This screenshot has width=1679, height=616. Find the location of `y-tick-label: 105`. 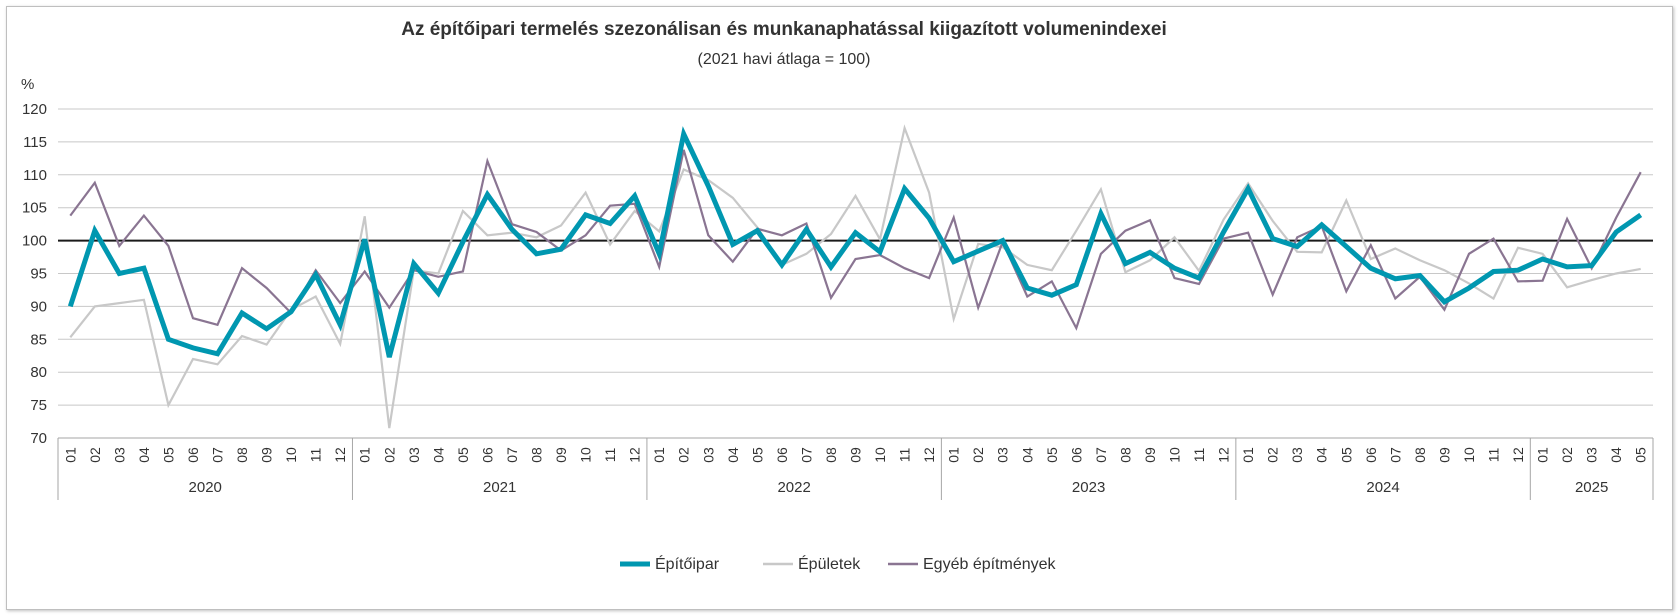

y-tick-label: 105 is located at coordinates (34, 208).